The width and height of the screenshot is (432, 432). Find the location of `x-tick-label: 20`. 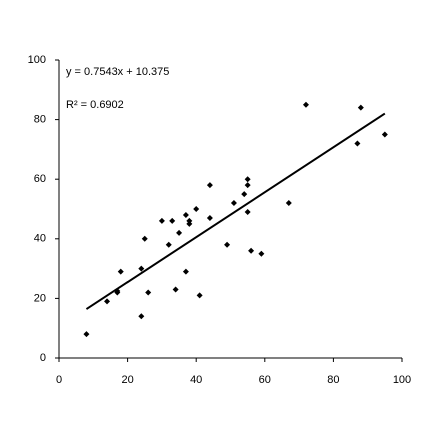

x-tick-label: 20 is located at coordinates (127, 380).